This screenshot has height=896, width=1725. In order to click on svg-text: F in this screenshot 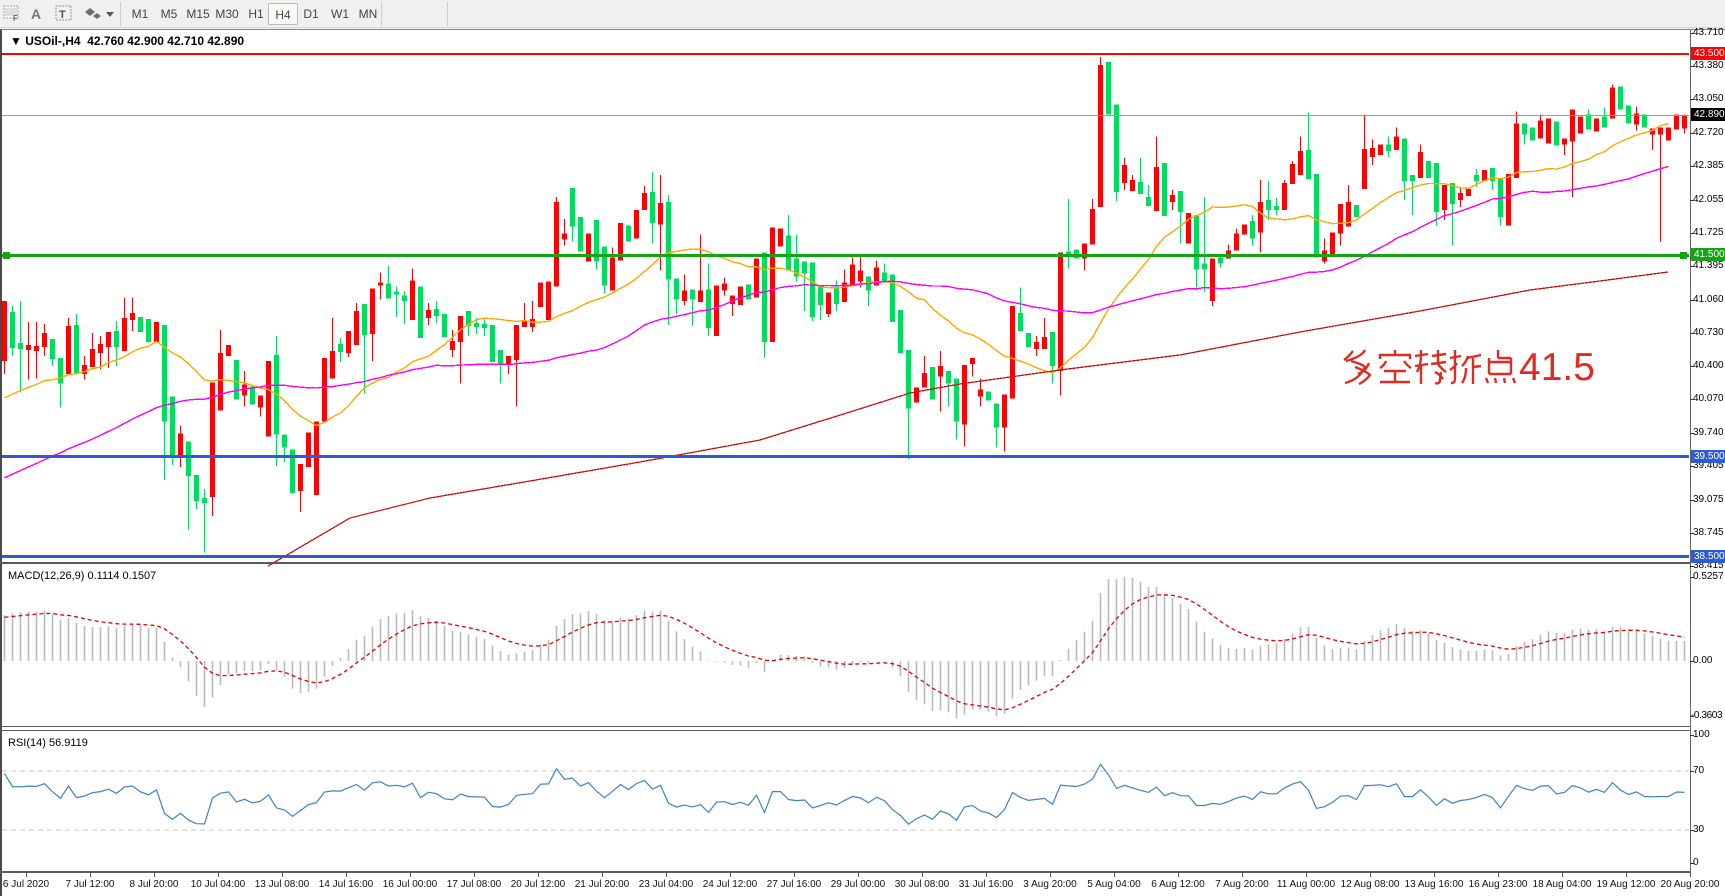, I will do `click(15, 18)`.